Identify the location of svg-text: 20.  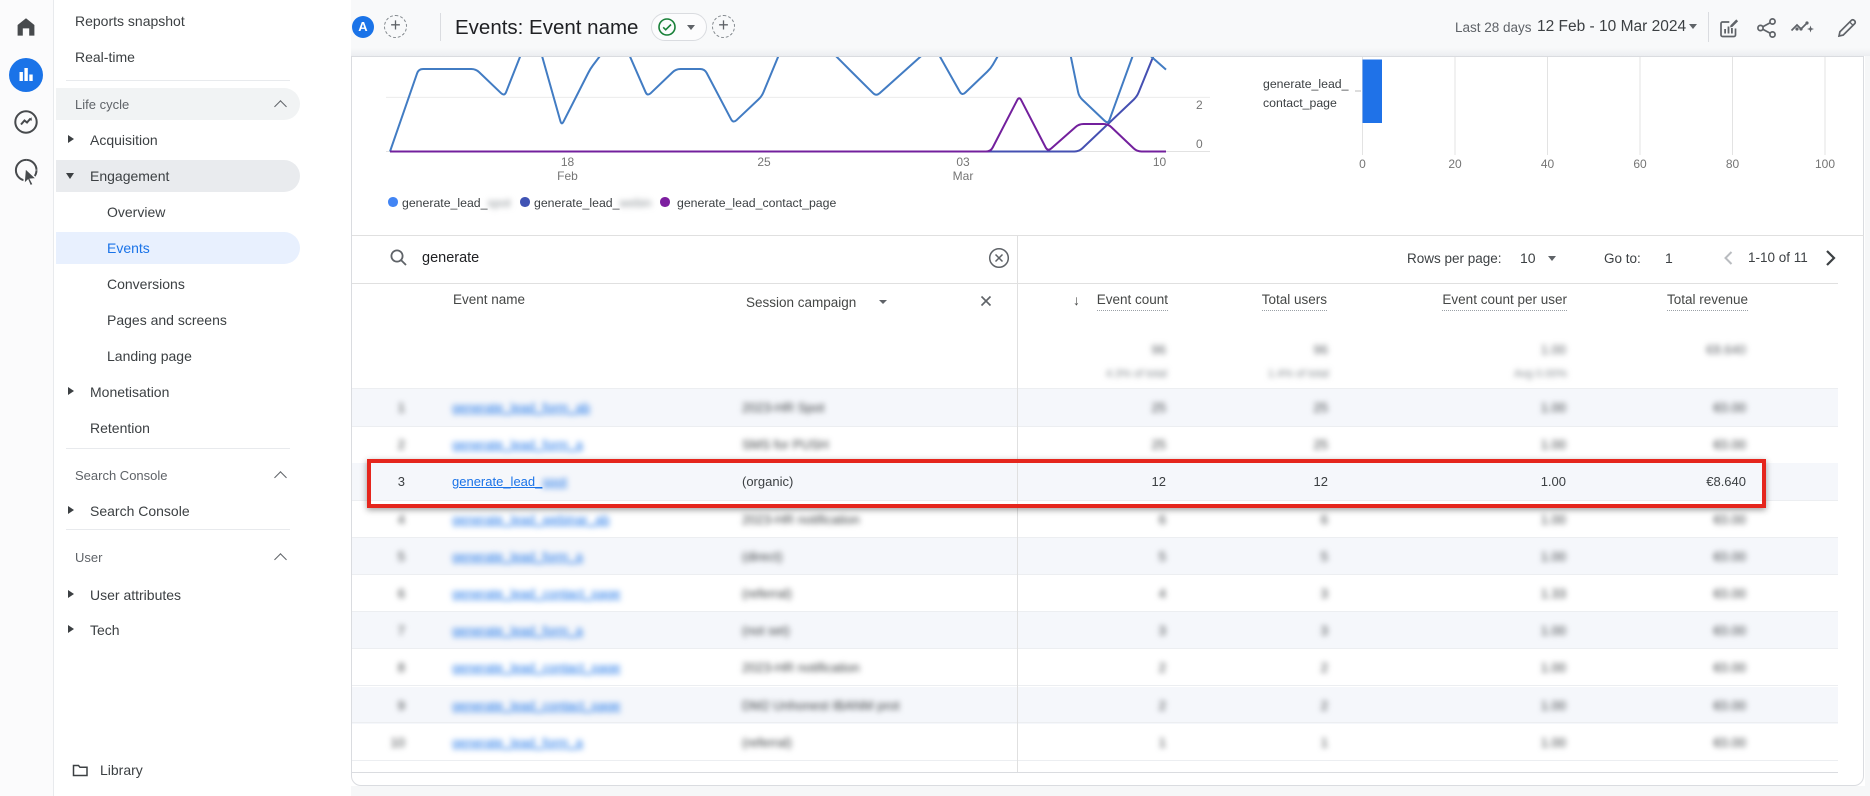
(1455, 164).